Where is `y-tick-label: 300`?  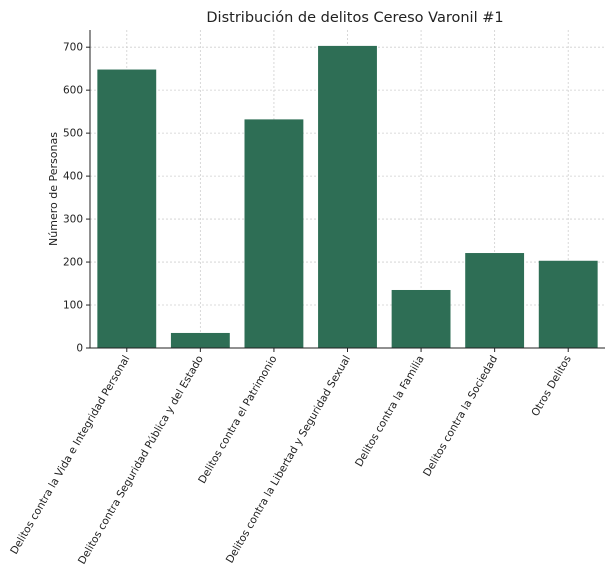 y-tick-label: 300 is located at coordinates (73, 220).